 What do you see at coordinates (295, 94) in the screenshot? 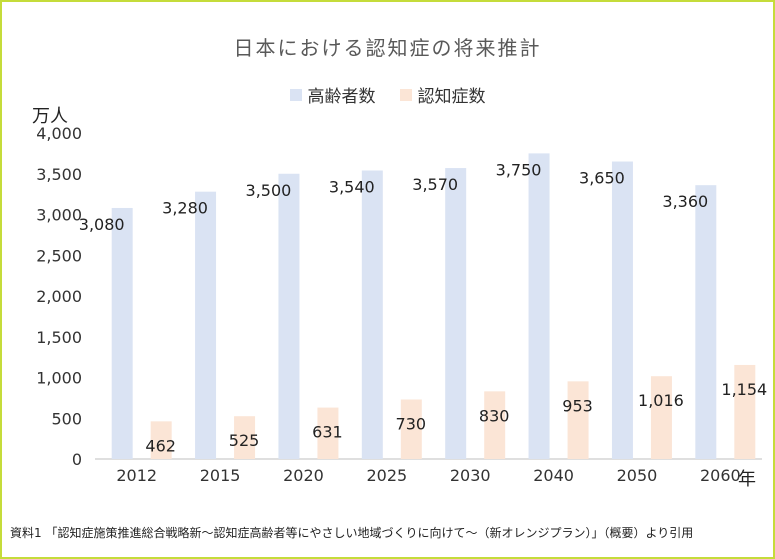
I see `legend-swatch-elderly` at bounding box center [295, 94].